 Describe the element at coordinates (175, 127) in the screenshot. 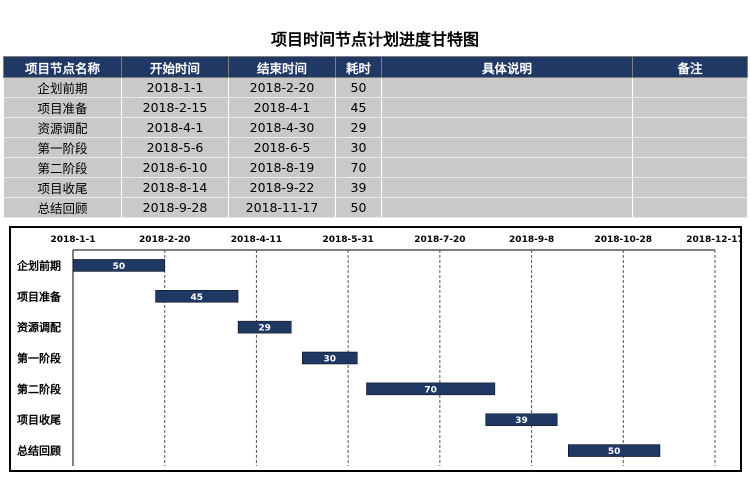

I see `cell-start-time: 2018-4-1` at that location.